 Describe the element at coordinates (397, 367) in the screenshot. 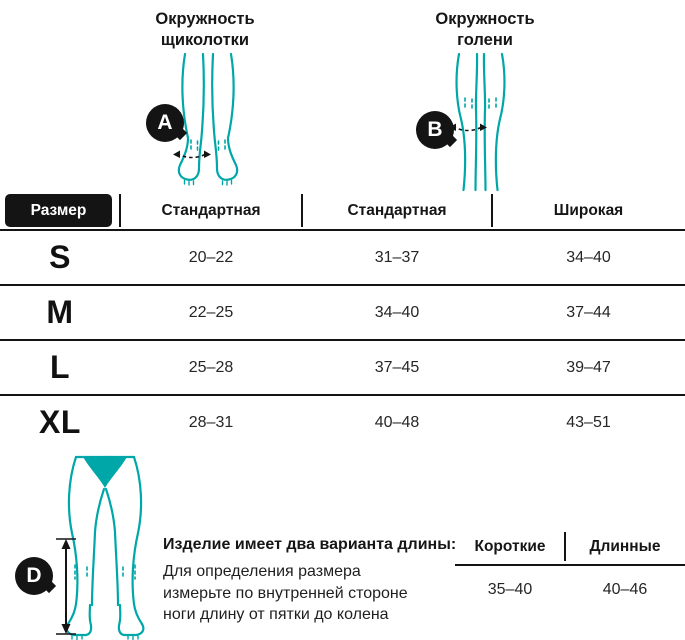

I see `calf-standard-value: 37–45` at that location.